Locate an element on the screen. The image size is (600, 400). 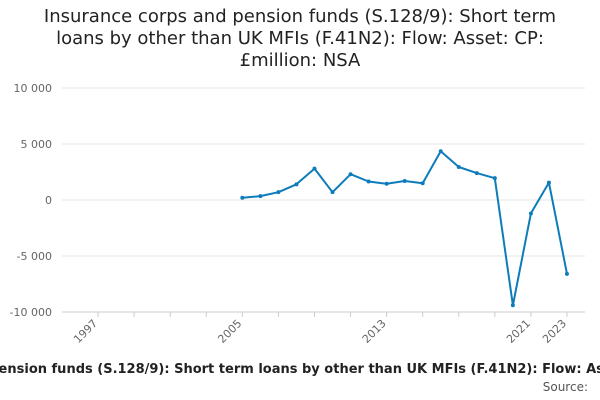
source-label: Source: is located at coordinates (565, 387).